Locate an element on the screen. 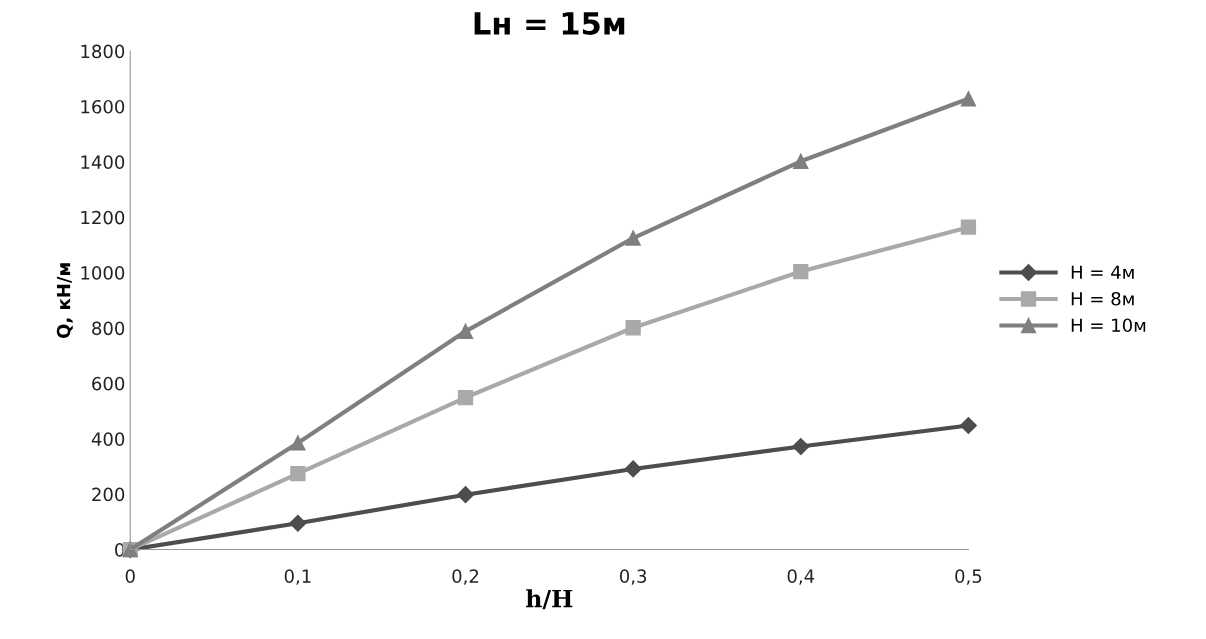 This screenshot has height=639, width=1206. y-axis-title: Q, кН/м is located at coordinates (64, 301).